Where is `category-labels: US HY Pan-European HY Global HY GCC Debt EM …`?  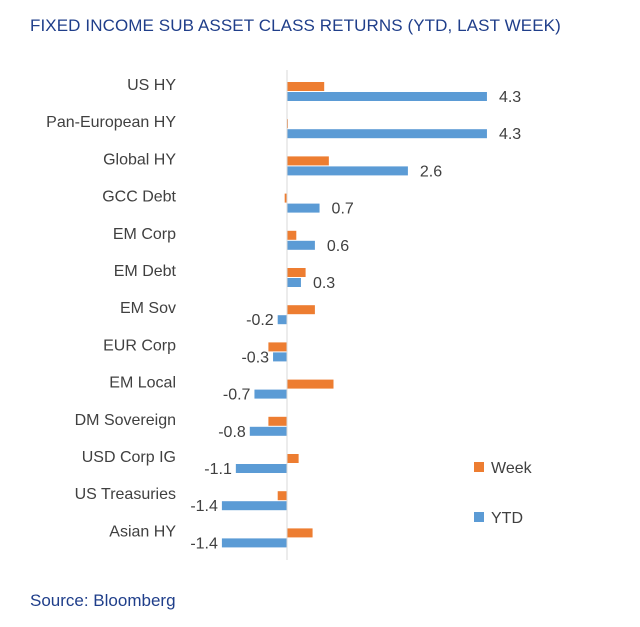 category-labels: US HY Pan-European HY Global HY GCC Debt EM … is located at coordinates (111, 308).